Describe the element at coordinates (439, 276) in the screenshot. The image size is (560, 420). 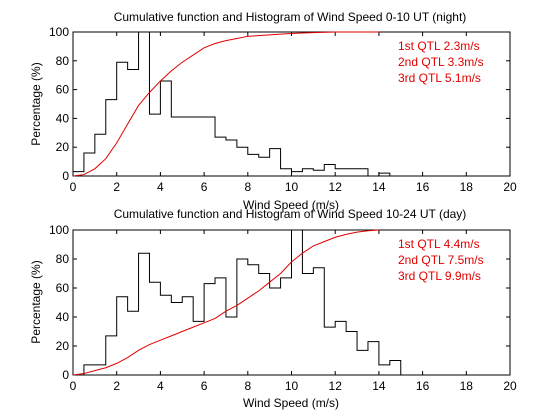
I see `quartile-annotation: 3rd QTL 9.9m/s` at that location.